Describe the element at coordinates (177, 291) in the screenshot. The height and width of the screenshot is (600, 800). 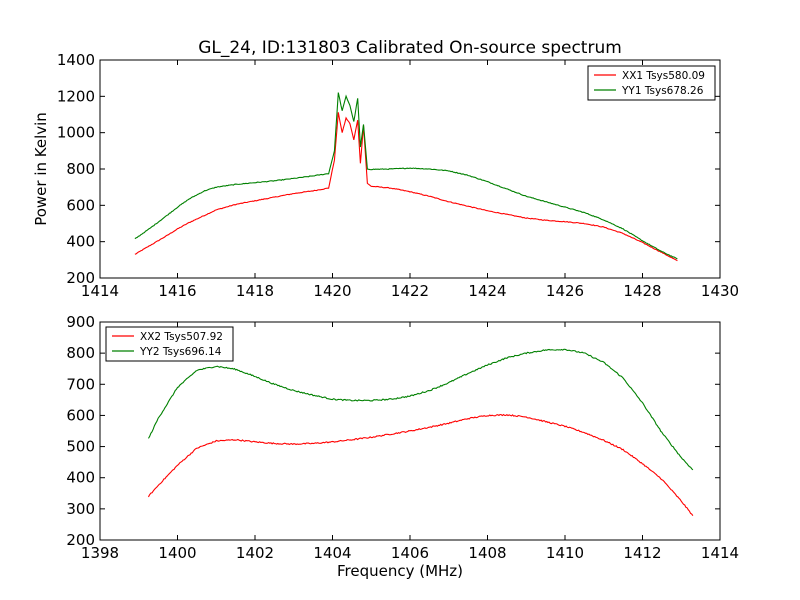
I see `x-tick-label: 1416` at that location.